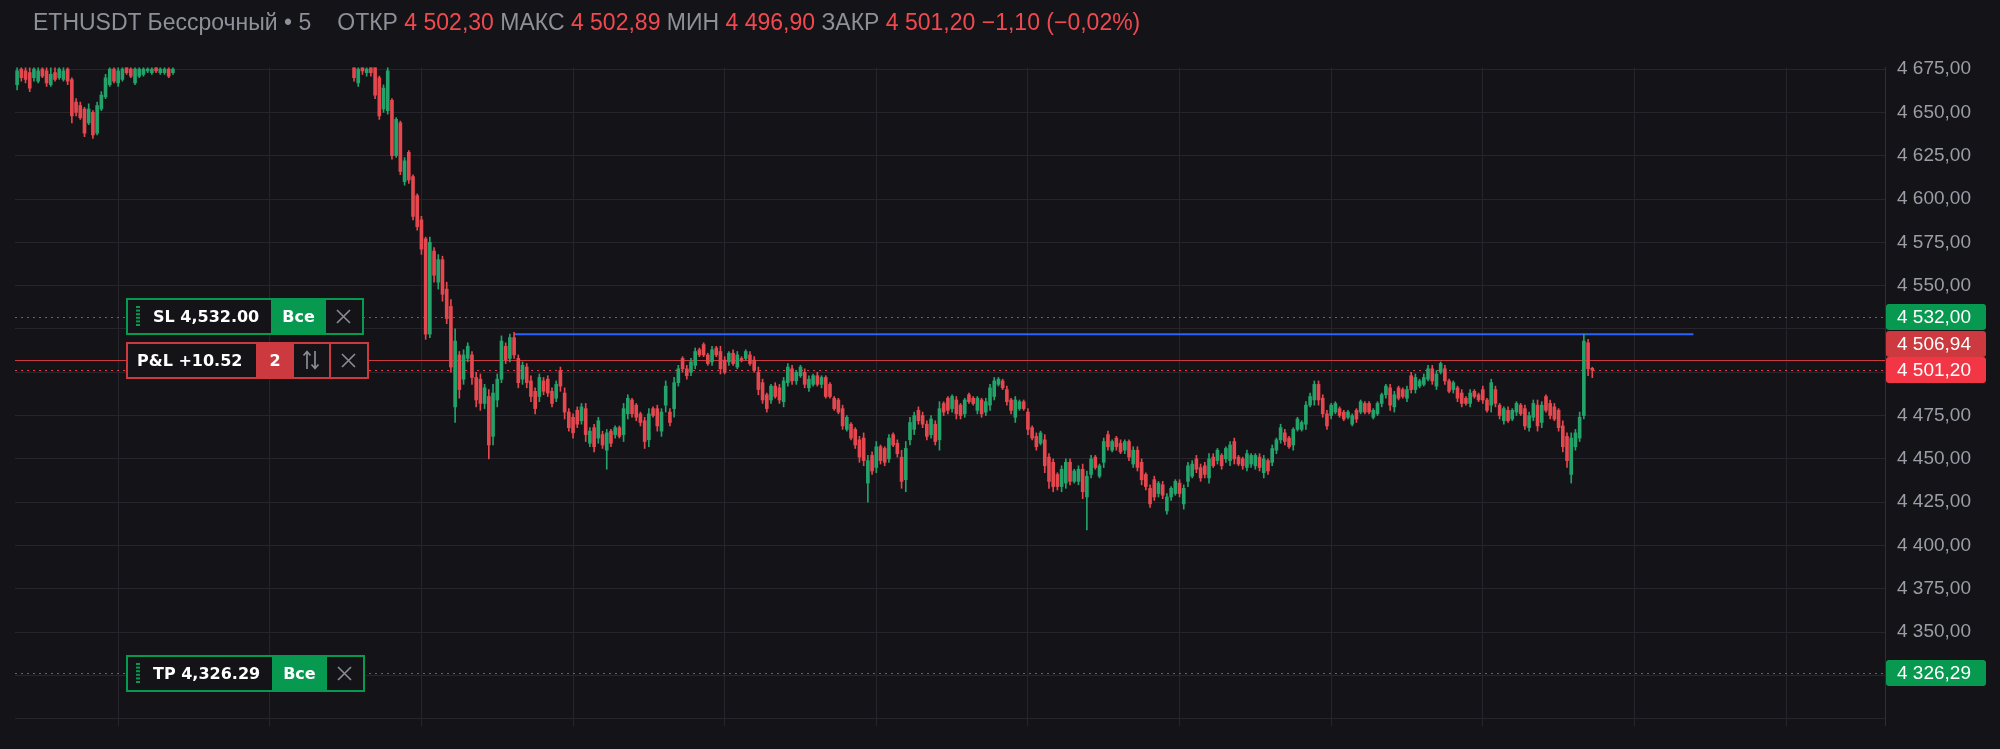 The height and width of the screenshot is (749, 2000). What do you see at coordinates (190, 360) in the screenshot?
I see `annotation: P&L +10.52` at bounding box center [190, 360].